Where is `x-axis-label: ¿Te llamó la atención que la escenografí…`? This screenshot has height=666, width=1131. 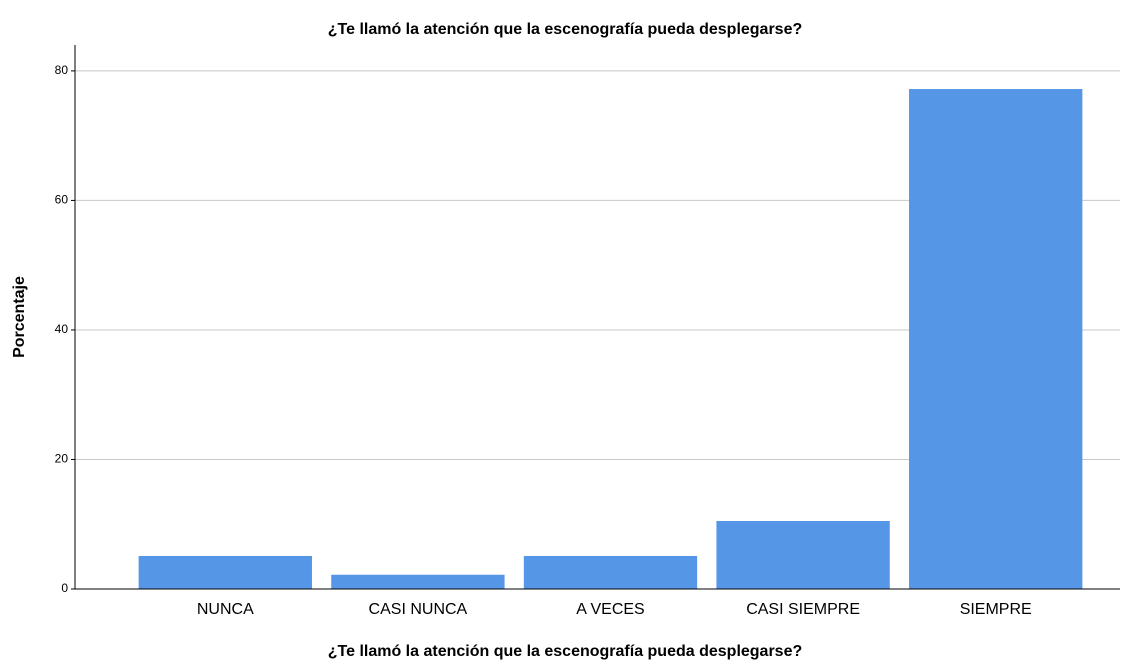
x-axis-label: ¿Te llamó la atención que la escenografí… is located at coordinates (565, 651).